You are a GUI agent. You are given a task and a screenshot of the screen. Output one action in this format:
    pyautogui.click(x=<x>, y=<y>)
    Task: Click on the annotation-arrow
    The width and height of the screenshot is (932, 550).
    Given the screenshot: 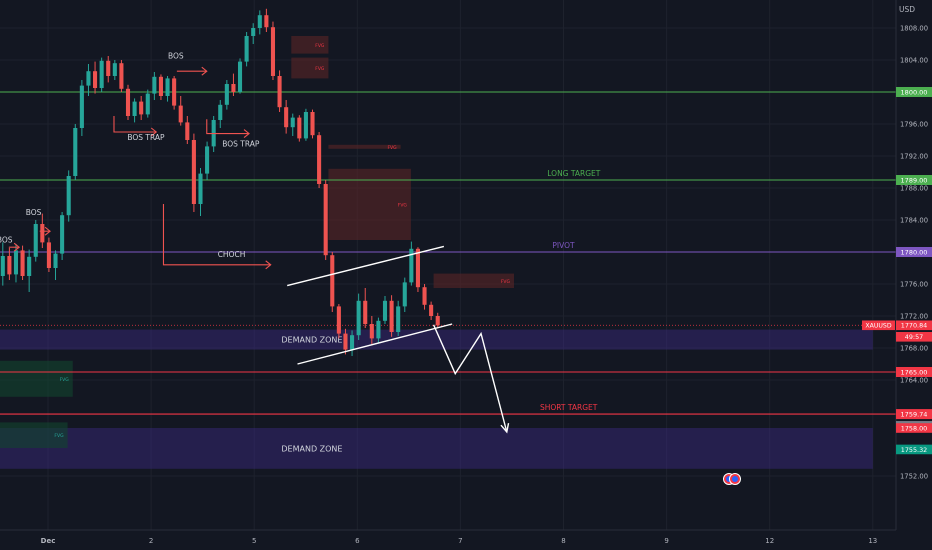 What is the action you would take?
    pyautogui.click(x=216, y=235)
    